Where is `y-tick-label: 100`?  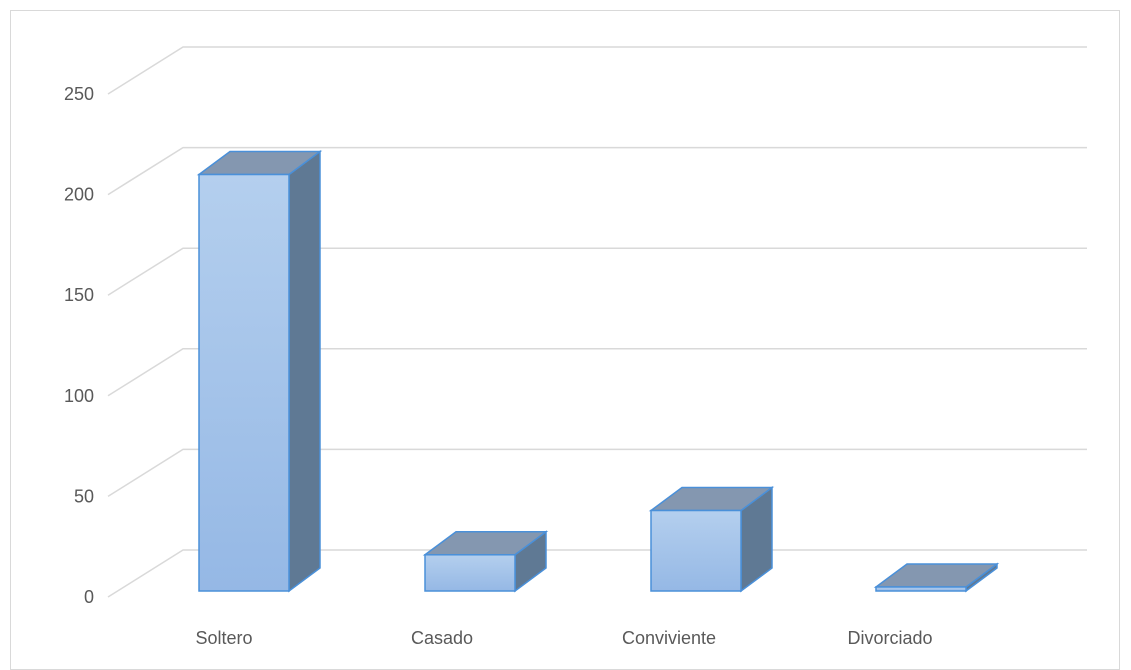 y-tick-label: 100 is located at coordinates (79, 396).